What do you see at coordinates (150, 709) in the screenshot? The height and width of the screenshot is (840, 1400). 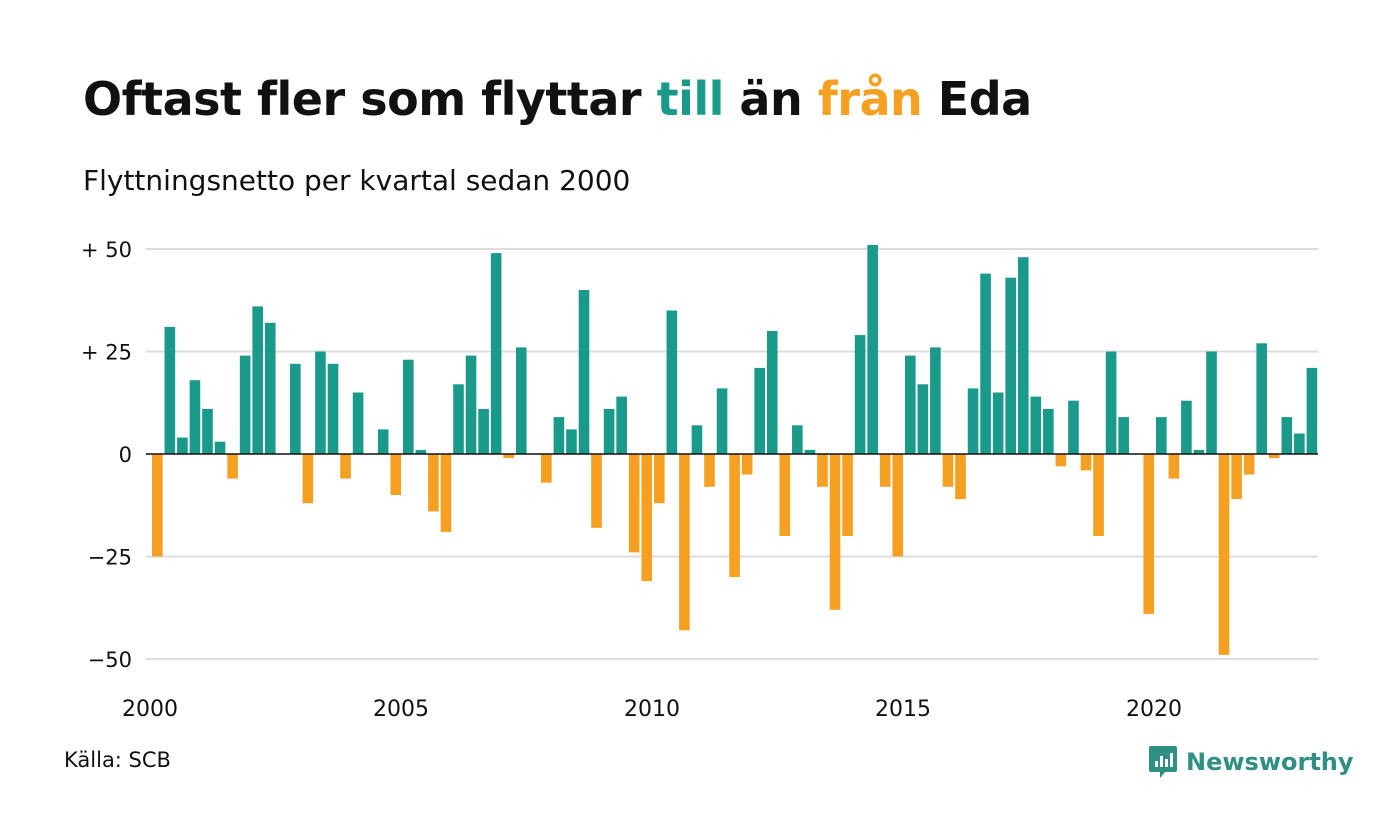 I see `x-tick-label: 2000` at bounding box center [150, 709].